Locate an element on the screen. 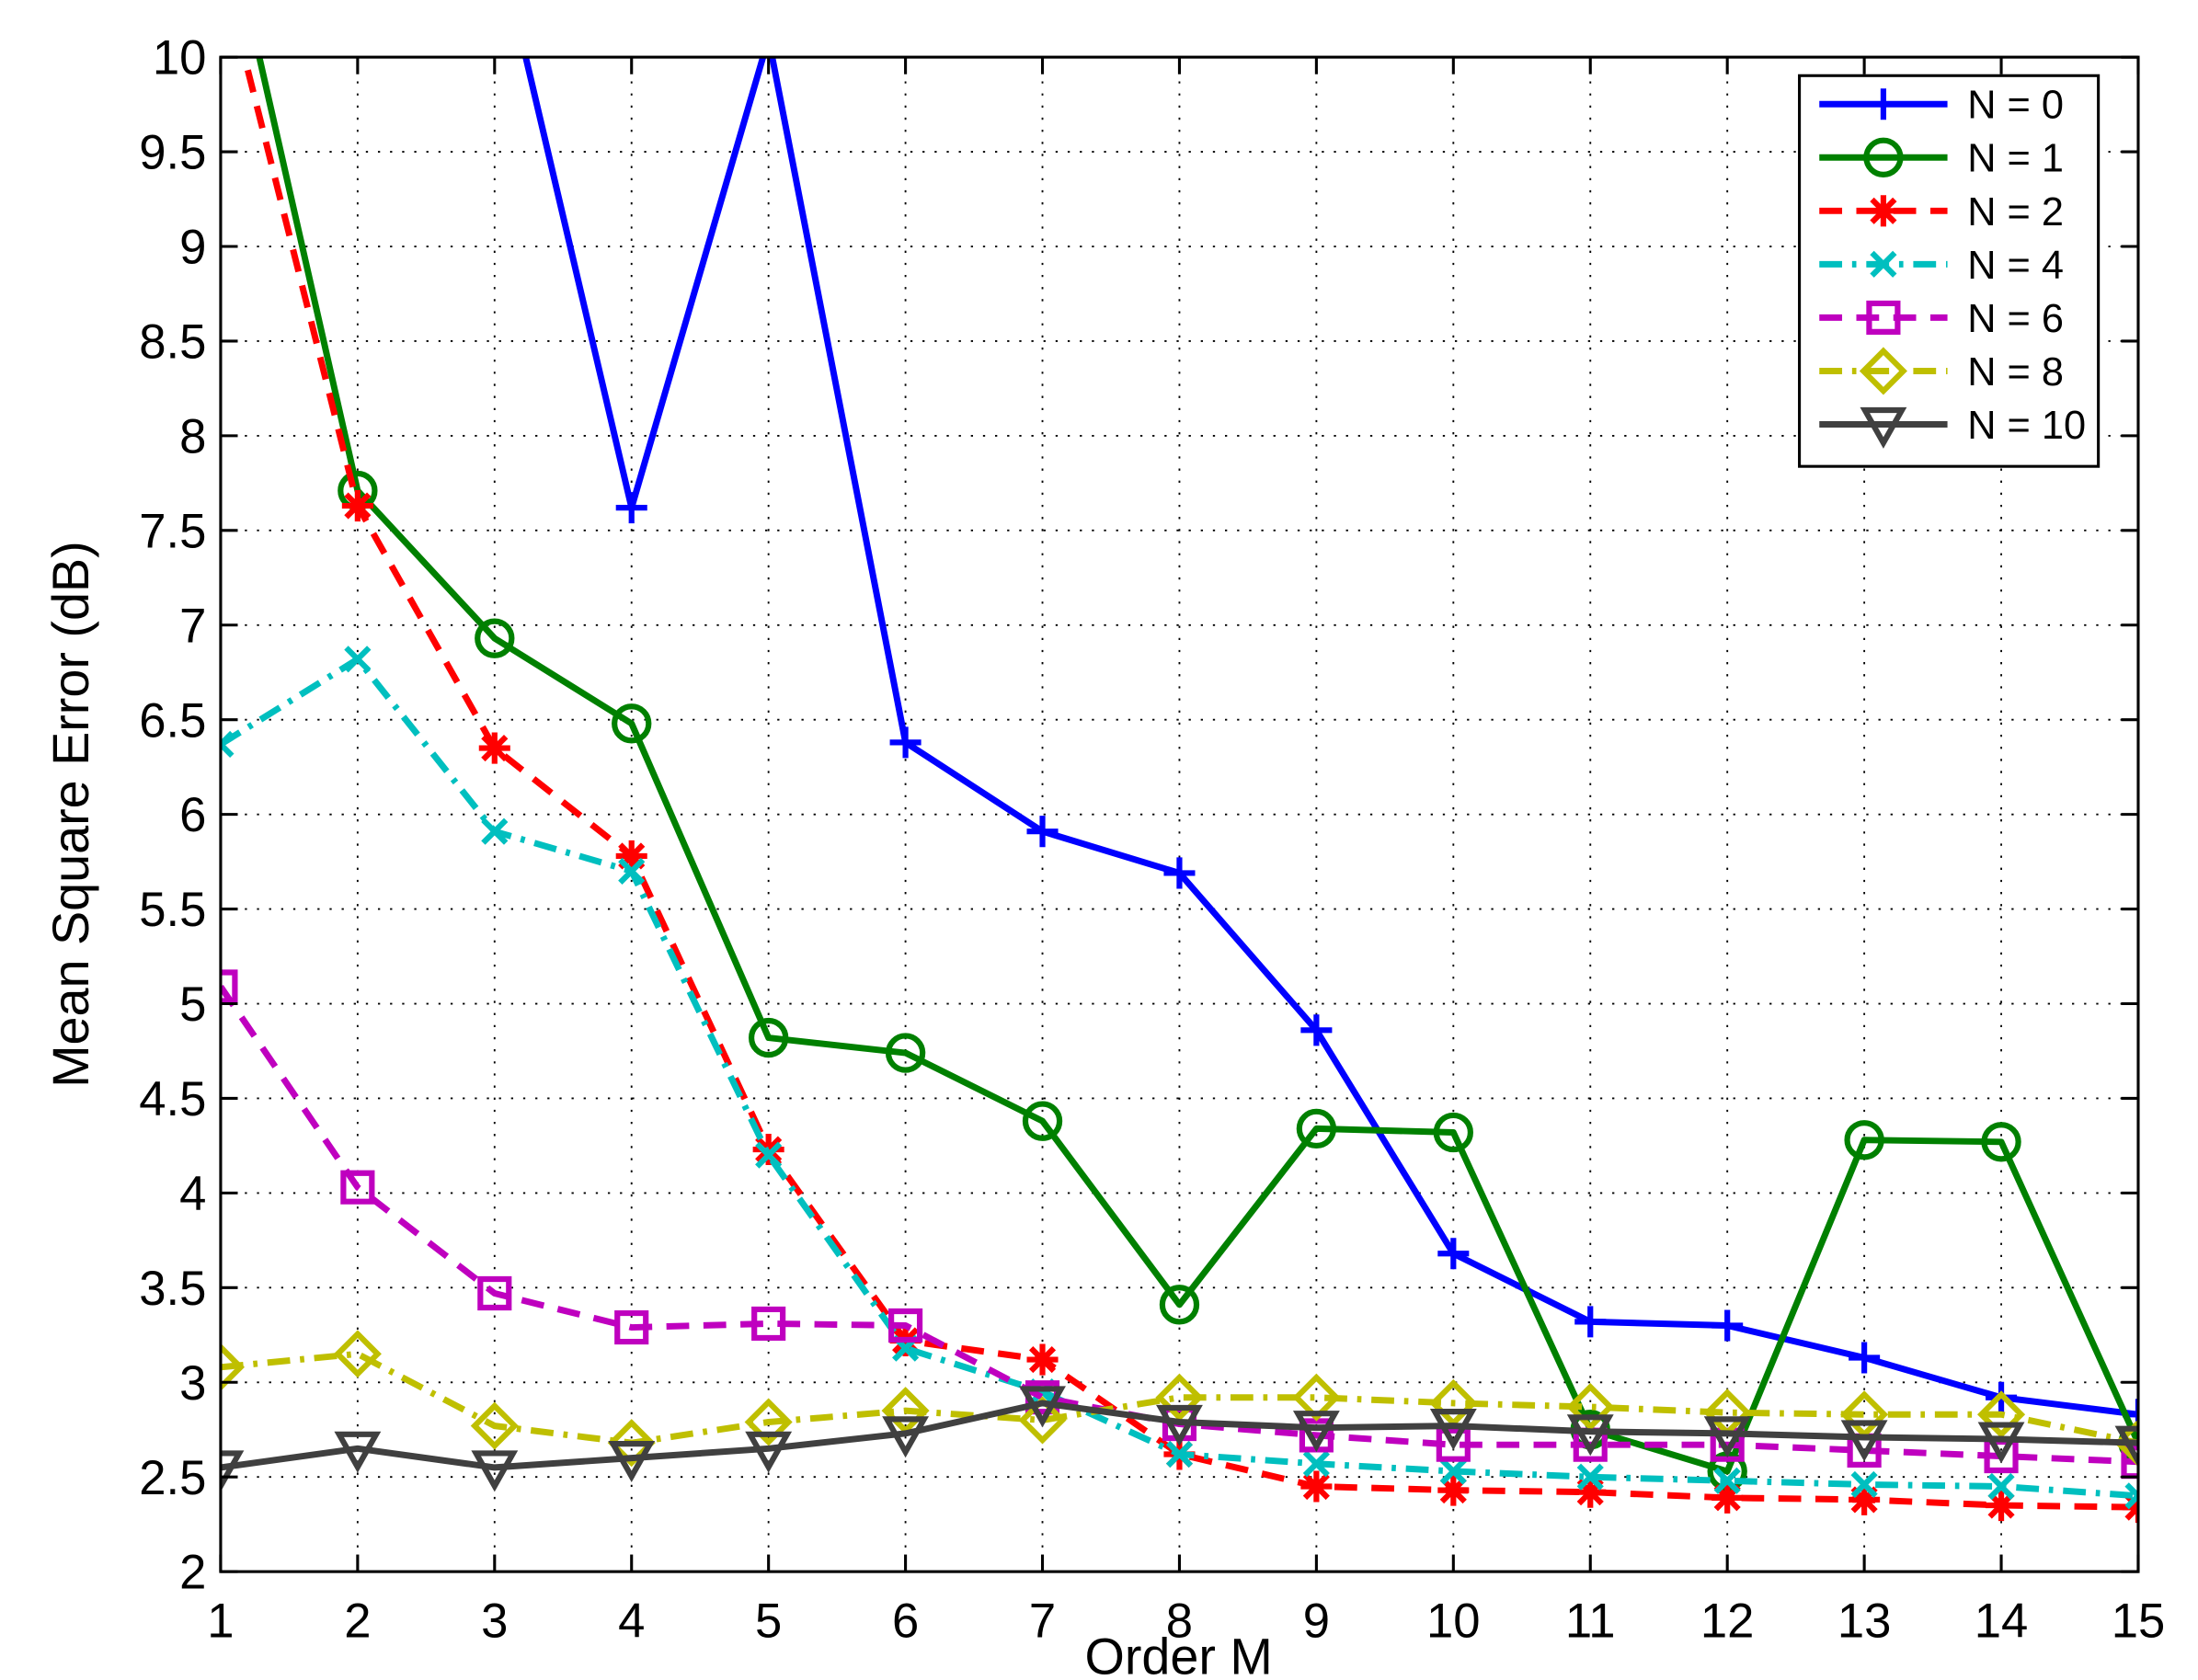  legend-label: N = 0 is located at coordinates (2016, 106).